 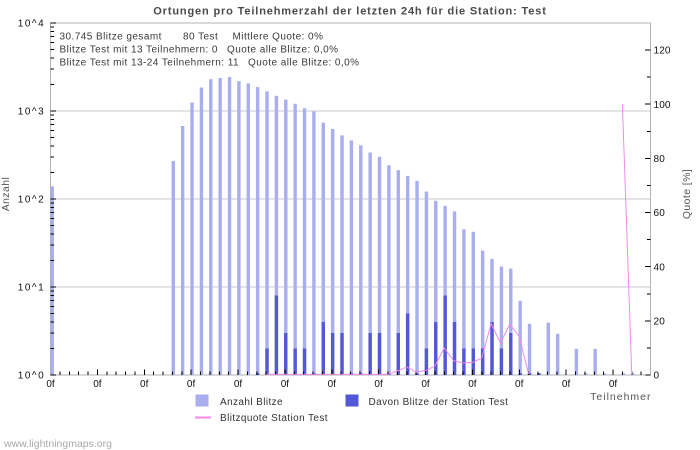 I want to click on svg-text: 10^3, so click(x=31, y=112).